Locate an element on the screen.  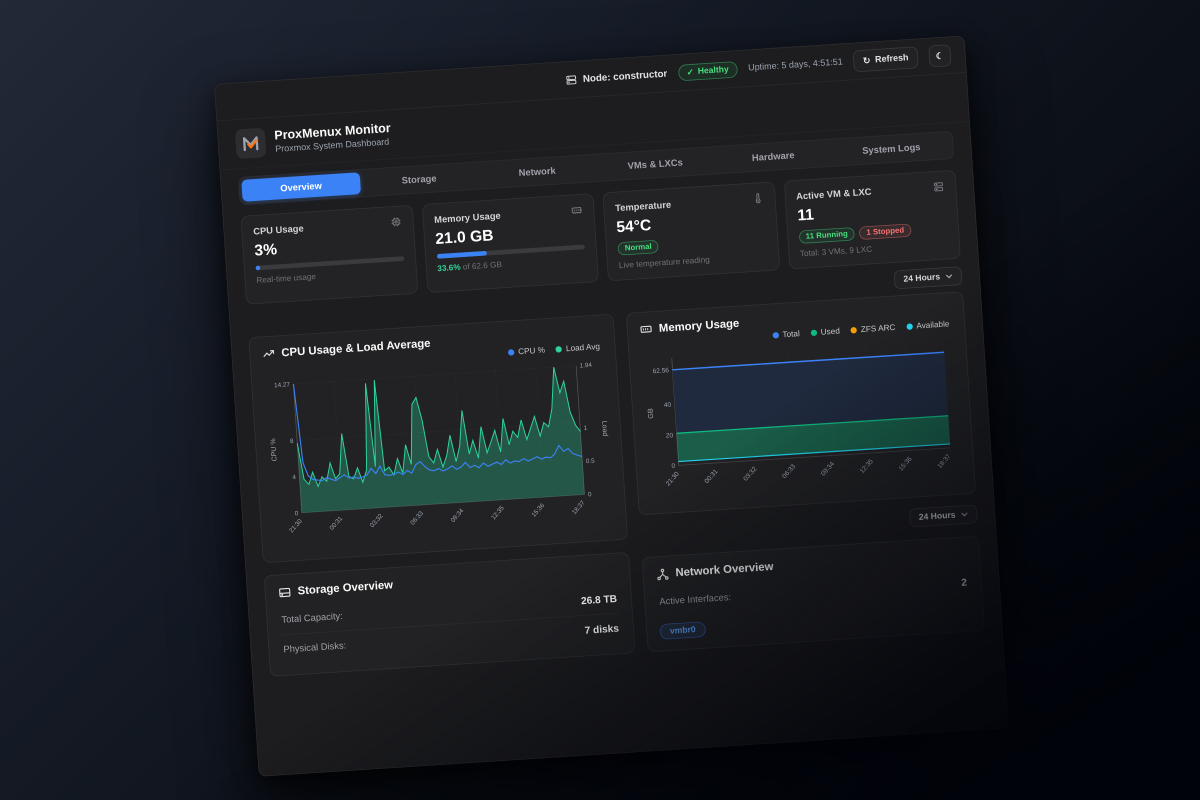
theme-toggle-button: ☾ is located at coordinates (940, 56).